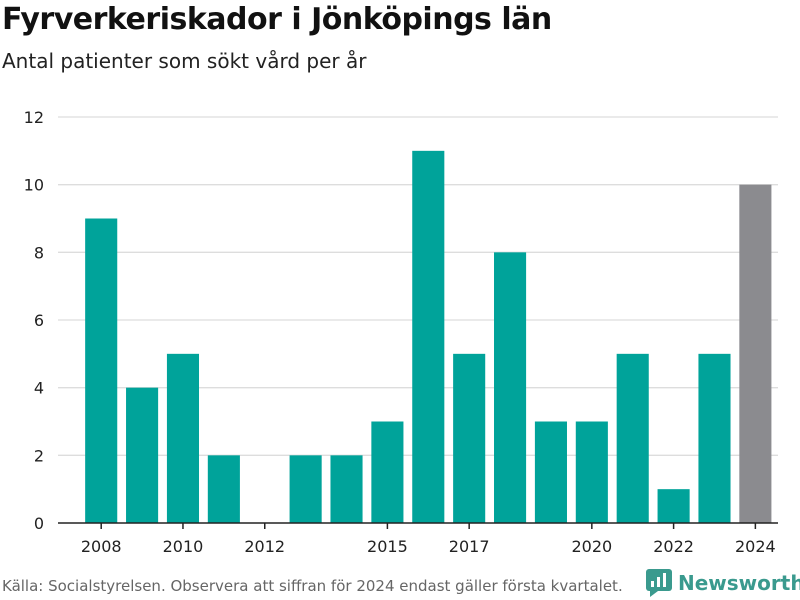  I want to click on bar-2017, so click(469, 438).